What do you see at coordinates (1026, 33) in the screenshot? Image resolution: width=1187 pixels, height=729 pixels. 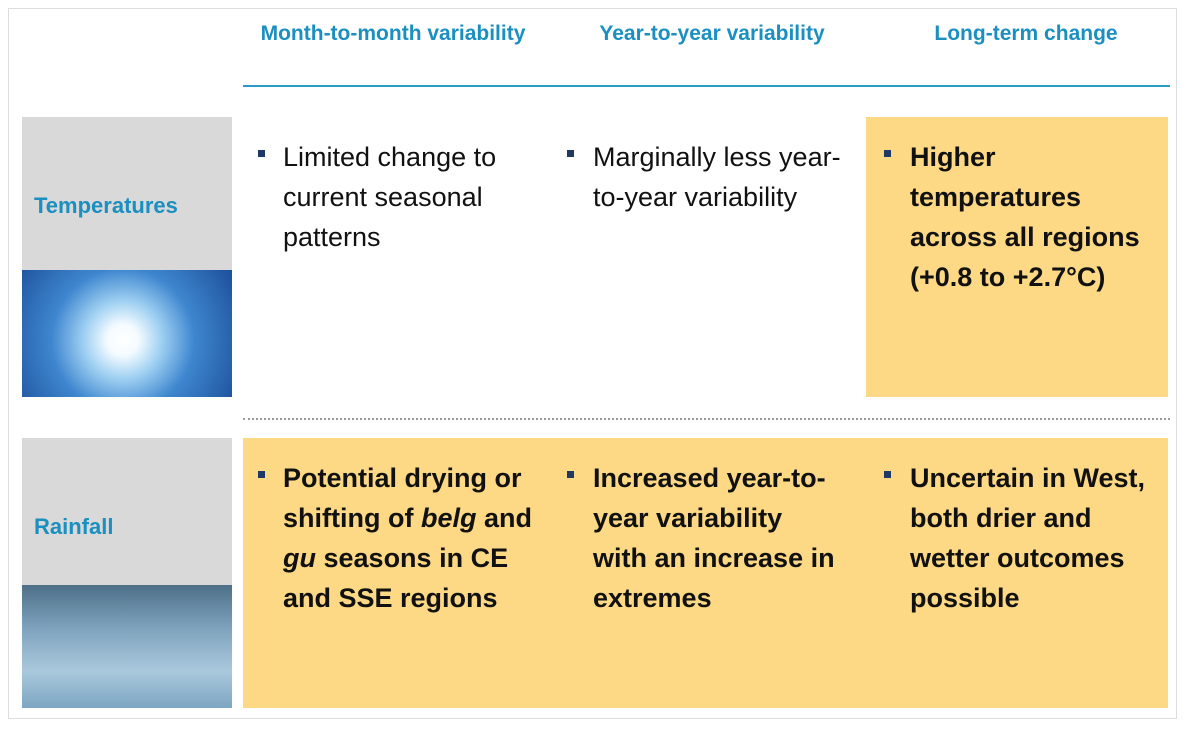 I see `column-header: Long-term change` at bounding box center [1026, 33].